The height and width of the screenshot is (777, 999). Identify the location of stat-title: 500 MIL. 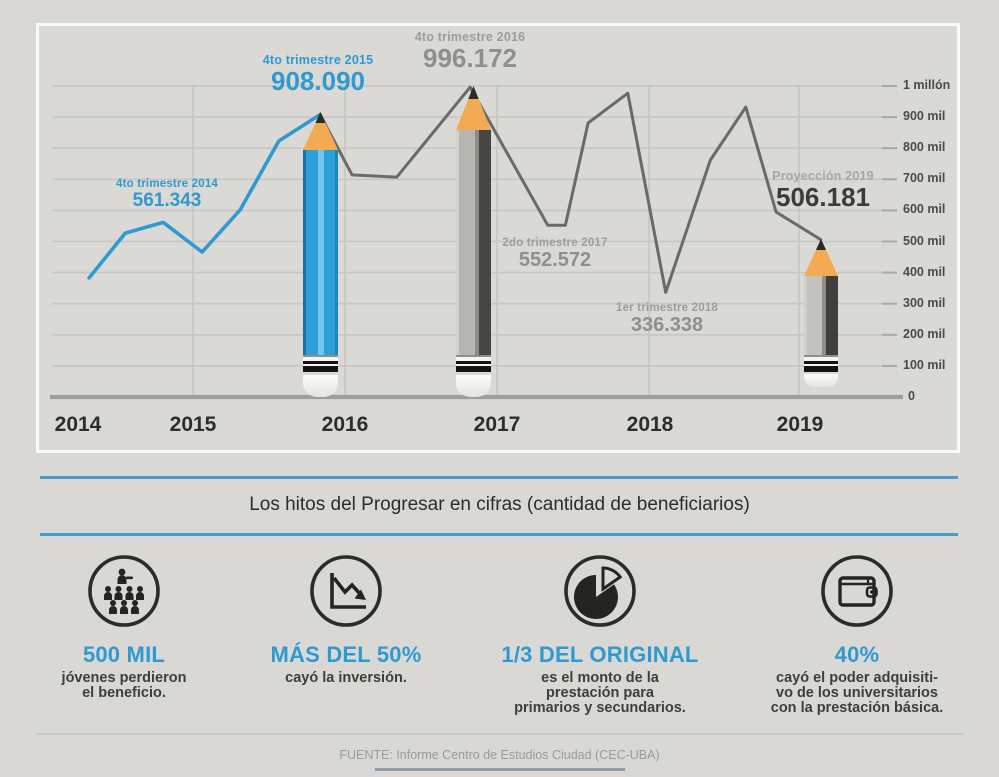
(124, 654).